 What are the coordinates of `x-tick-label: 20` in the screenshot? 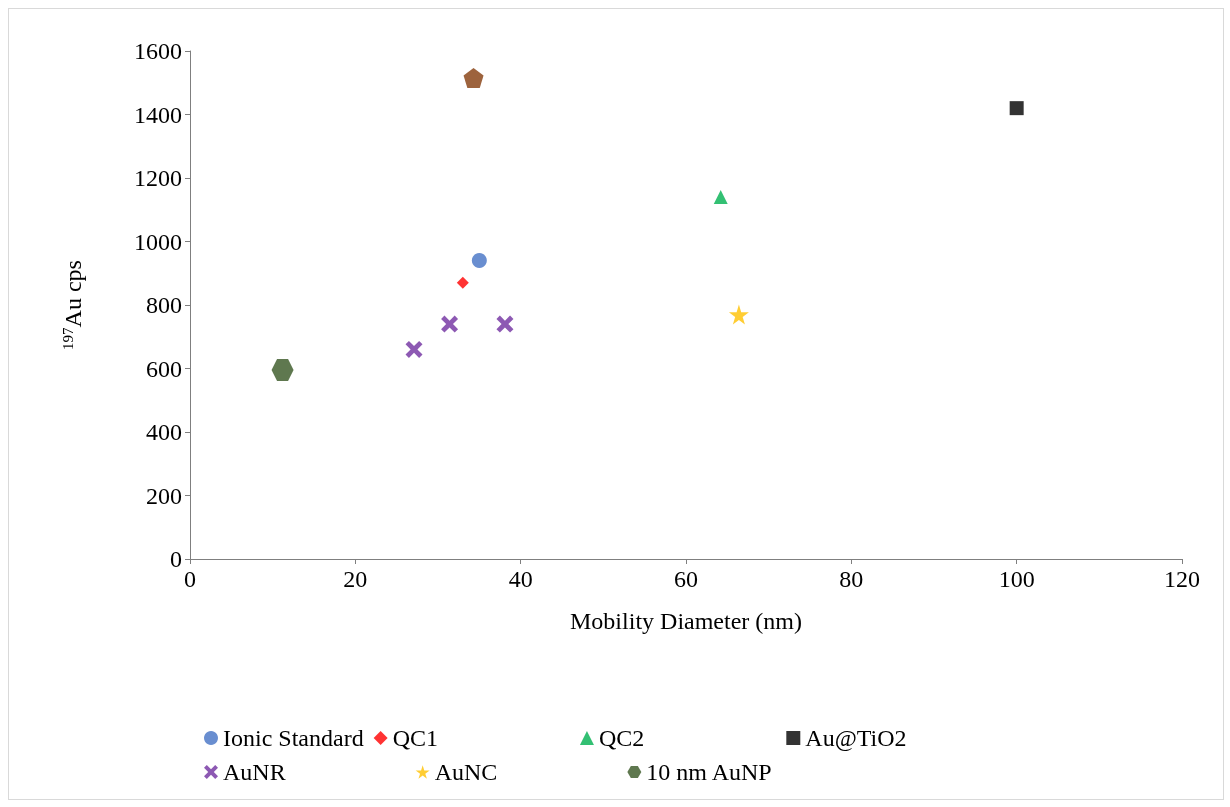 It's located at (355, 579).